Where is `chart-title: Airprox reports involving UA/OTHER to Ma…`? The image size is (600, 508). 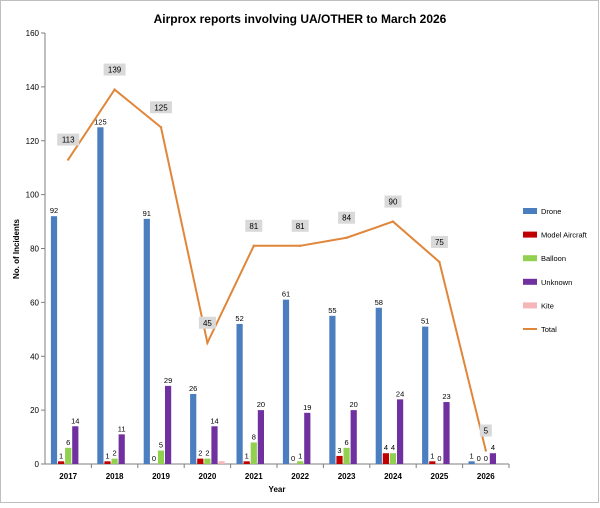
chart-title: Airprox reports involving UA/OTHER to Ma… is located at coordinates (300, 19).